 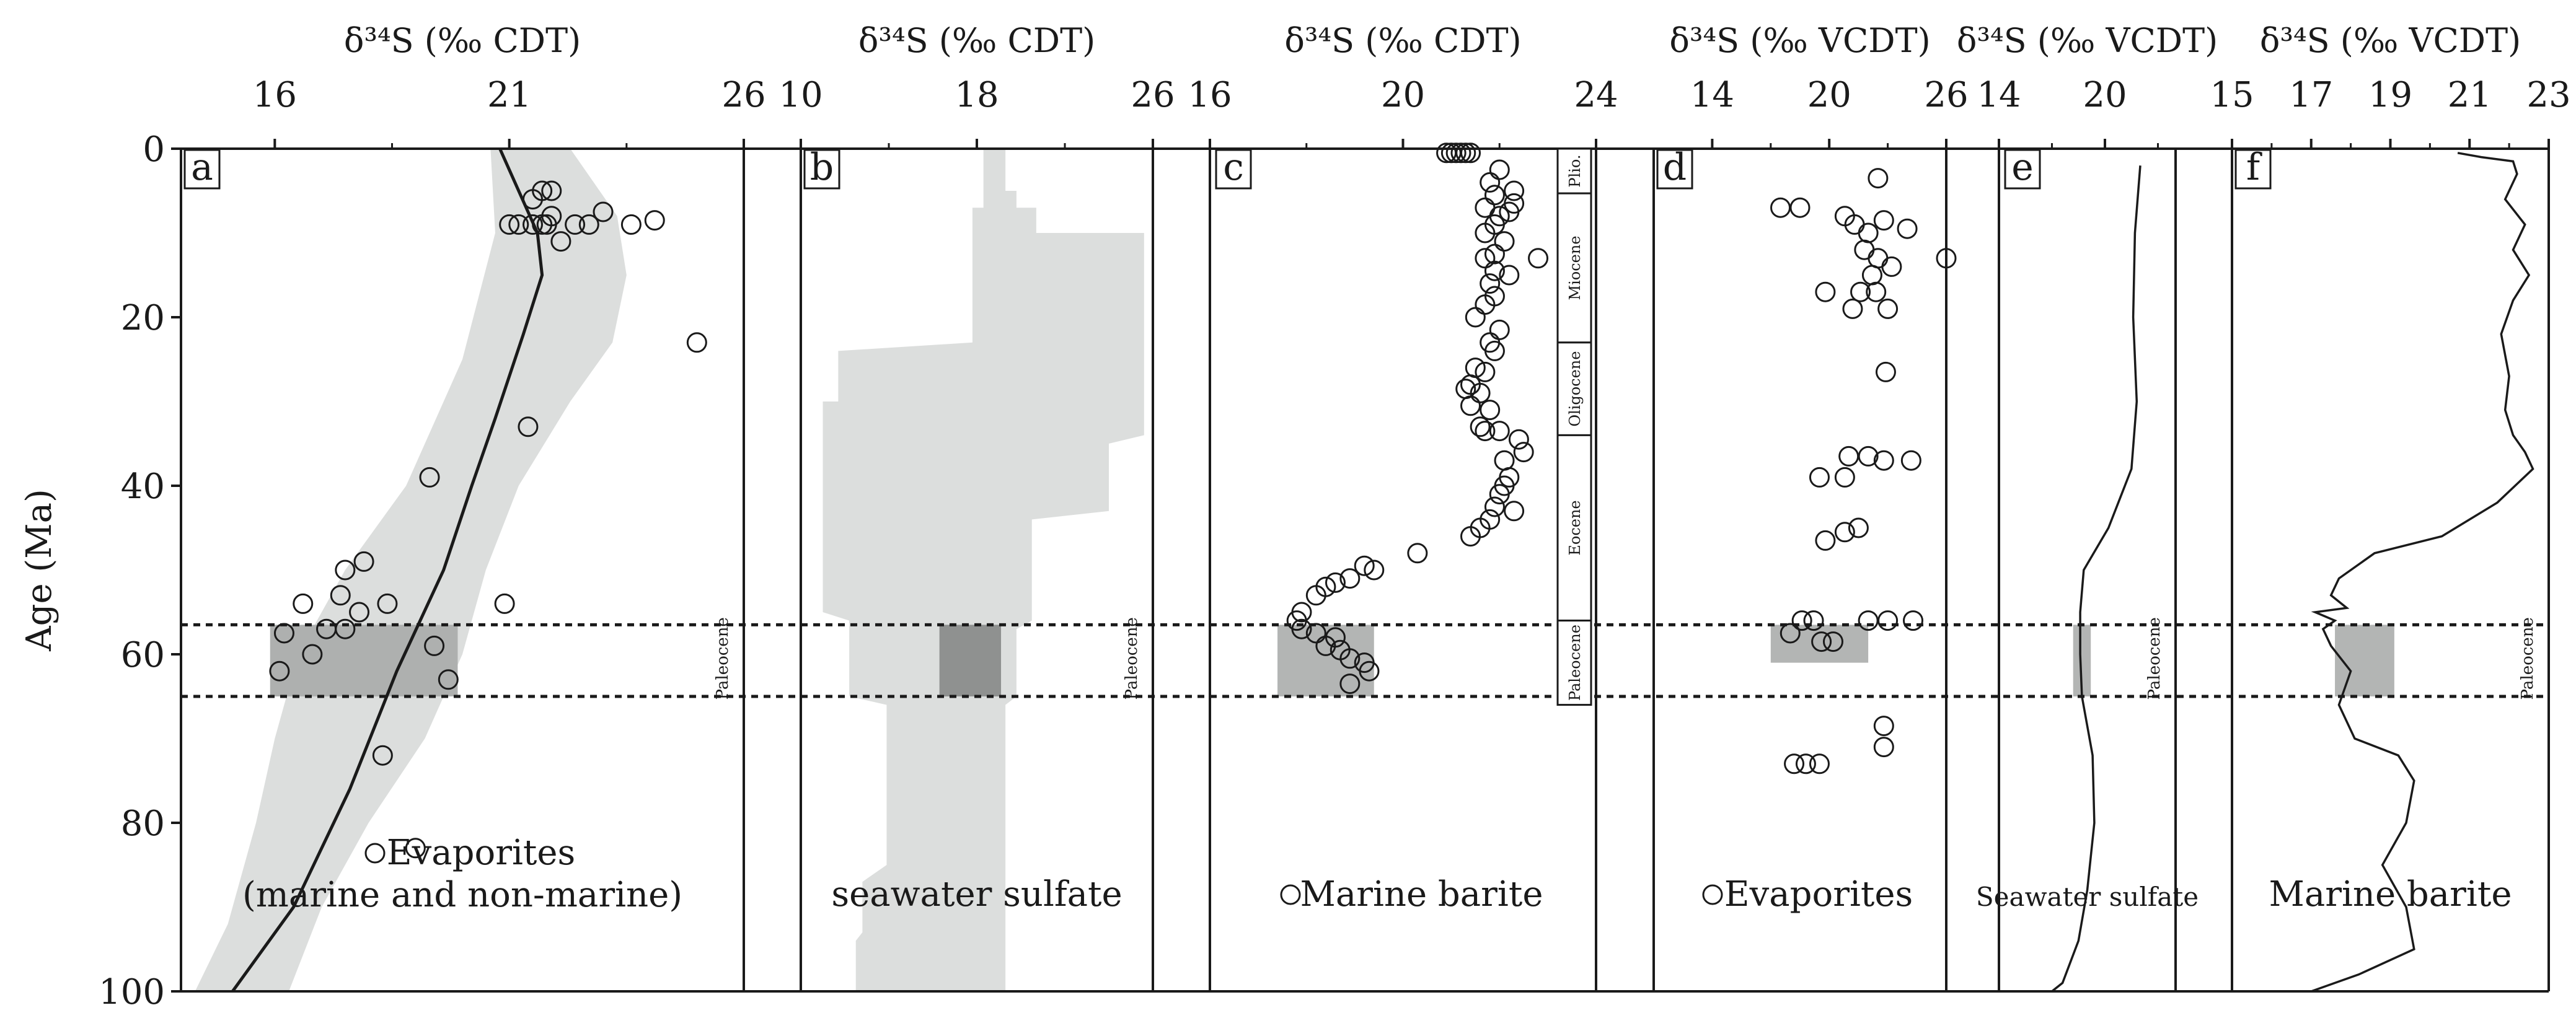 I want to click on panel-letter: d, so click(x=1675, y=167).